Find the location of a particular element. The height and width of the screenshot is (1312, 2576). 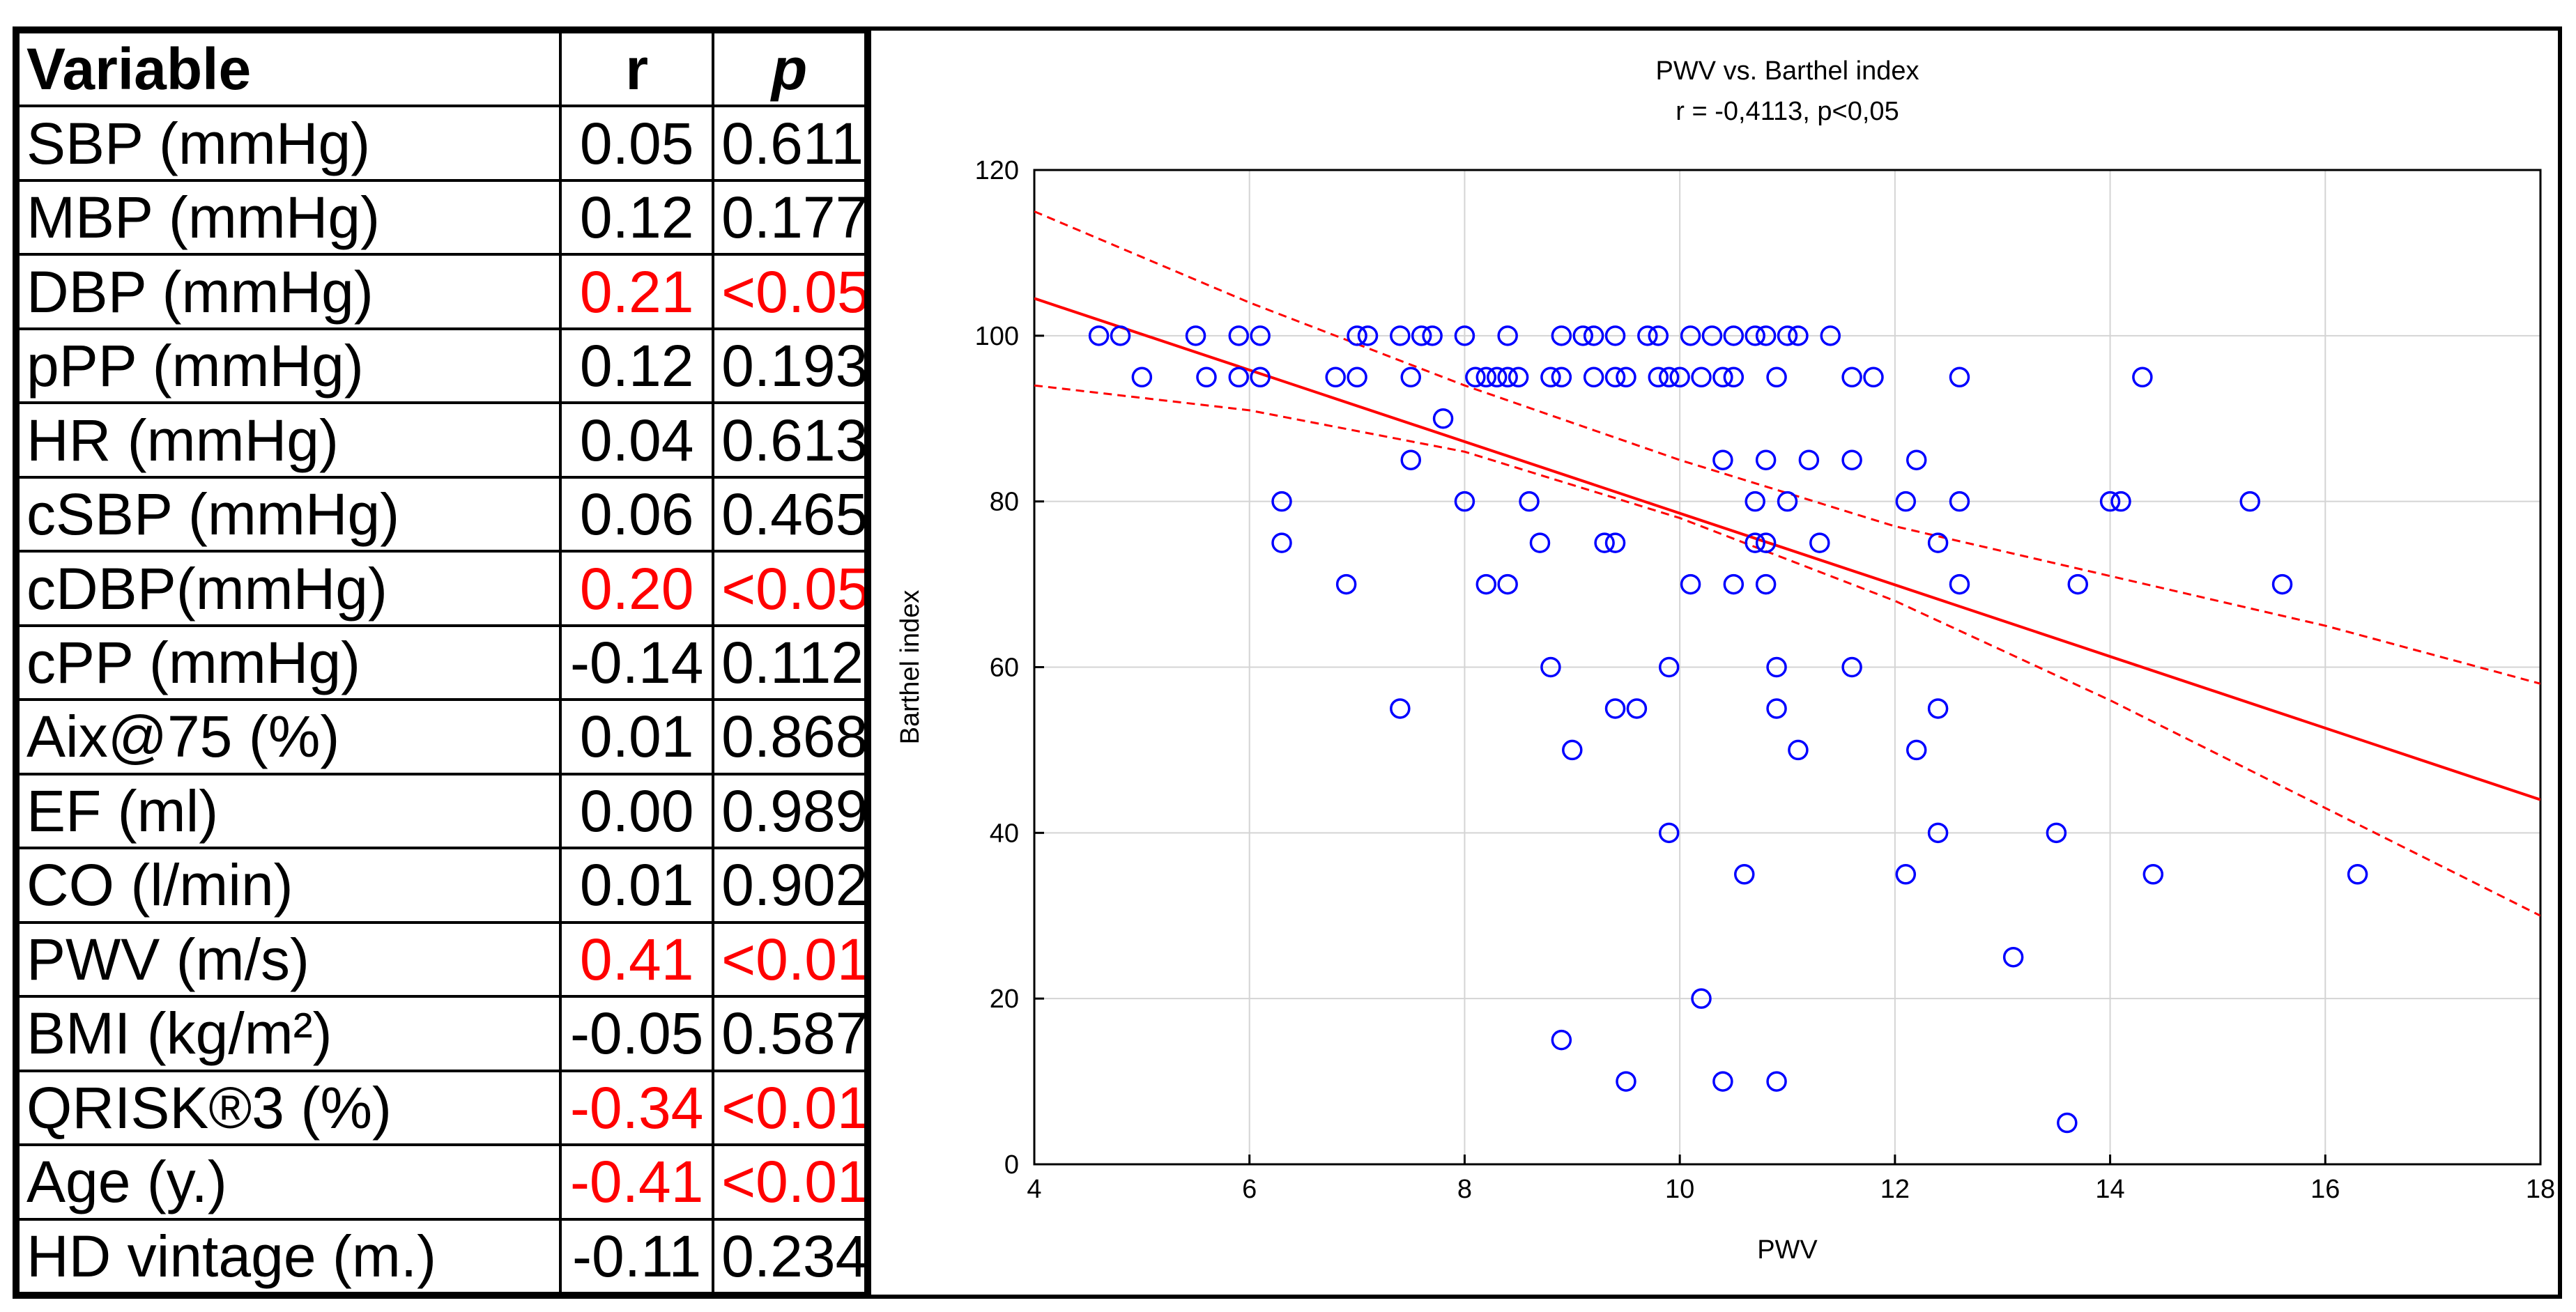

table-row: Aix@75 (%) 0.01 0.868 is located at coordinates (441, 737).